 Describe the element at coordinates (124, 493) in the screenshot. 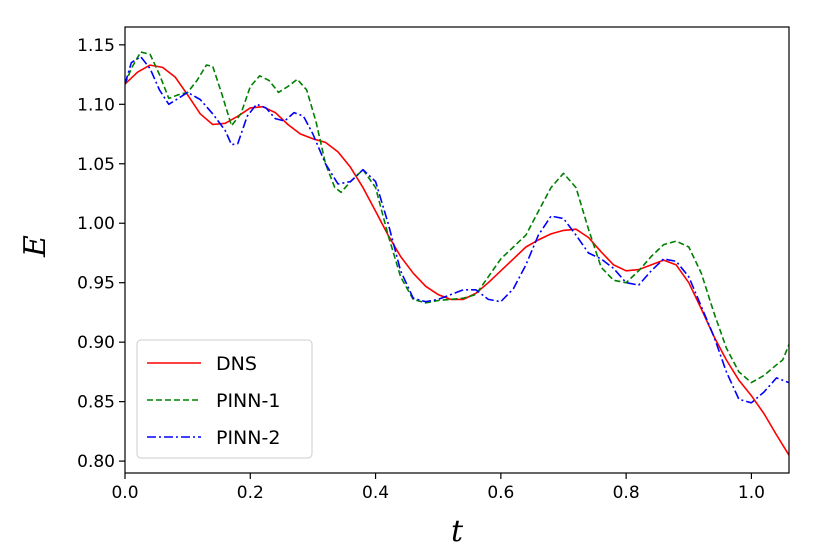

I see `x-tick-label: 0.0` at that location.